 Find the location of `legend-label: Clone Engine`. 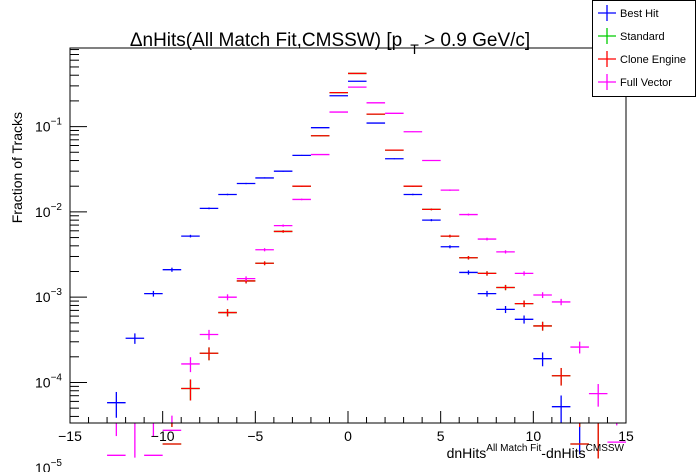

legend-label: Clone Engine is located at coordinates (653, 60).